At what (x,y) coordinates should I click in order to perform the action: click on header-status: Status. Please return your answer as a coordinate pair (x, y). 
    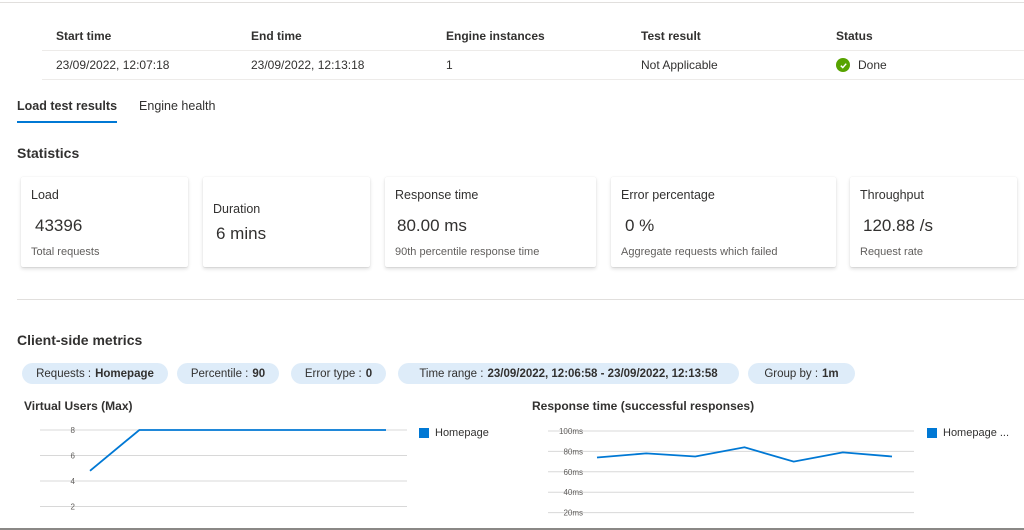
    Looking at the image, I should click on (854, 36).